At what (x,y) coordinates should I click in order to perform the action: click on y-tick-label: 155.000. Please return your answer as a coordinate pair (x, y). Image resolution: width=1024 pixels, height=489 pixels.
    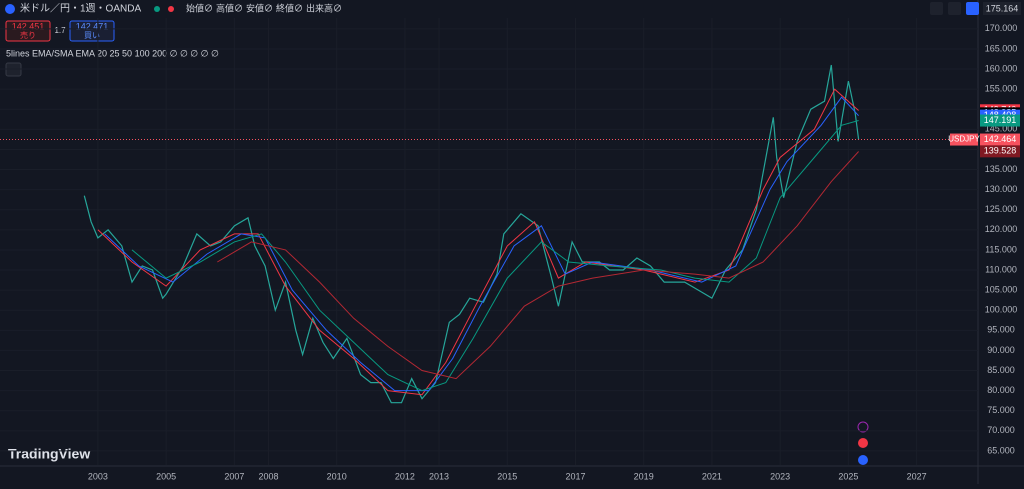
    Looking at the image, I should click on (1001, 89).